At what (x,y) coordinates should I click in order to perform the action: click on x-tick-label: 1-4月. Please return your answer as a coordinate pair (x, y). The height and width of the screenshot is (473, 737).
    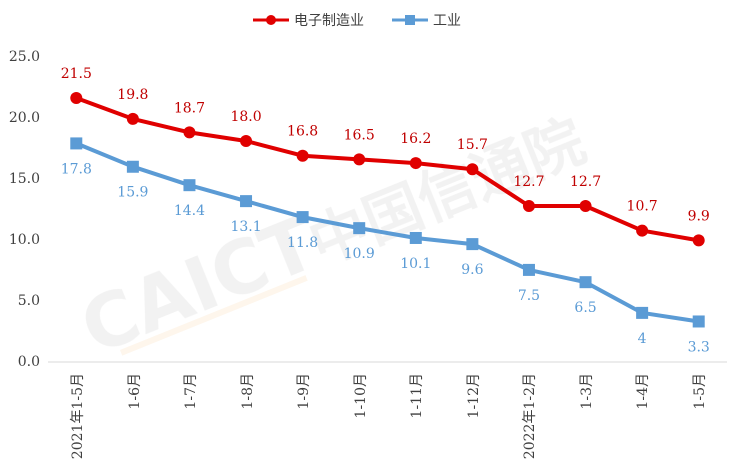
    Looking at the image, I should click on (643, 391).